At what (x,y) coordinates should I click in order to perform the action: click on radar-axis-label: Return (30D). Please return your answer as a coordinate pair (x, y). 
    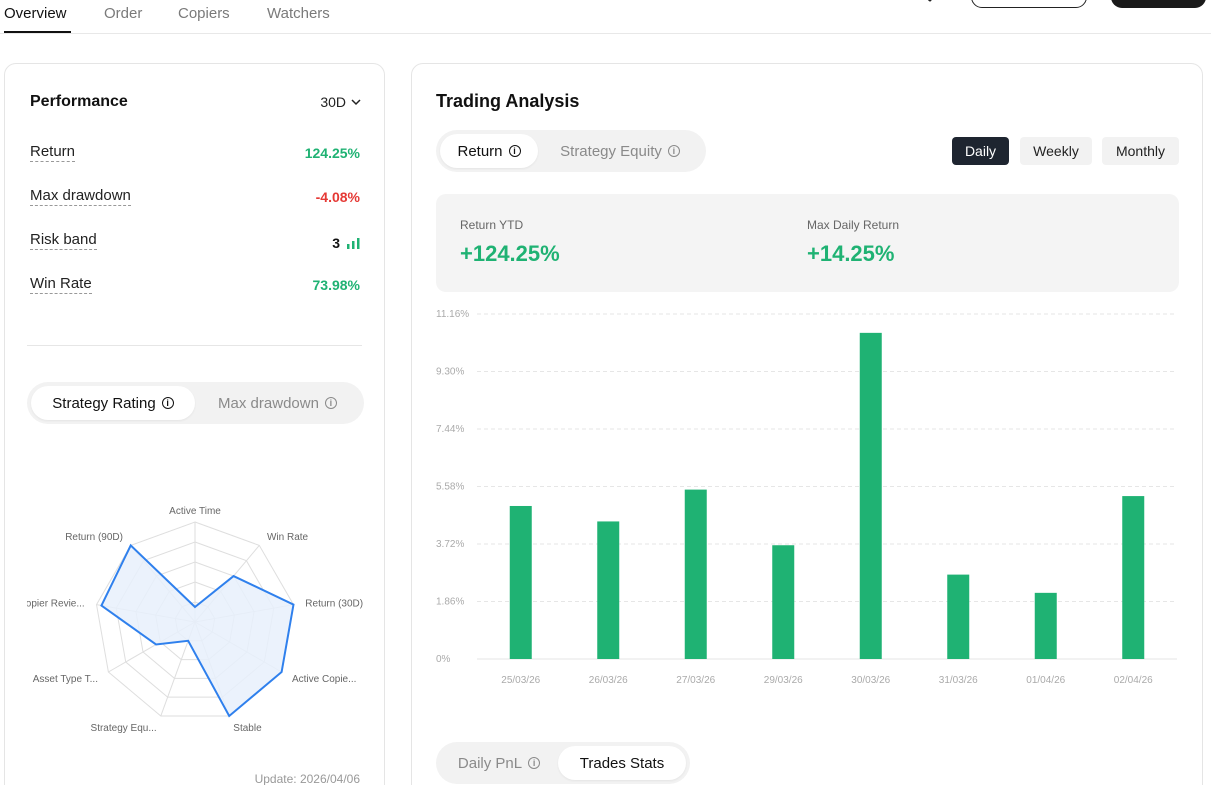
    Looking at the image, I should click on (334, 604).